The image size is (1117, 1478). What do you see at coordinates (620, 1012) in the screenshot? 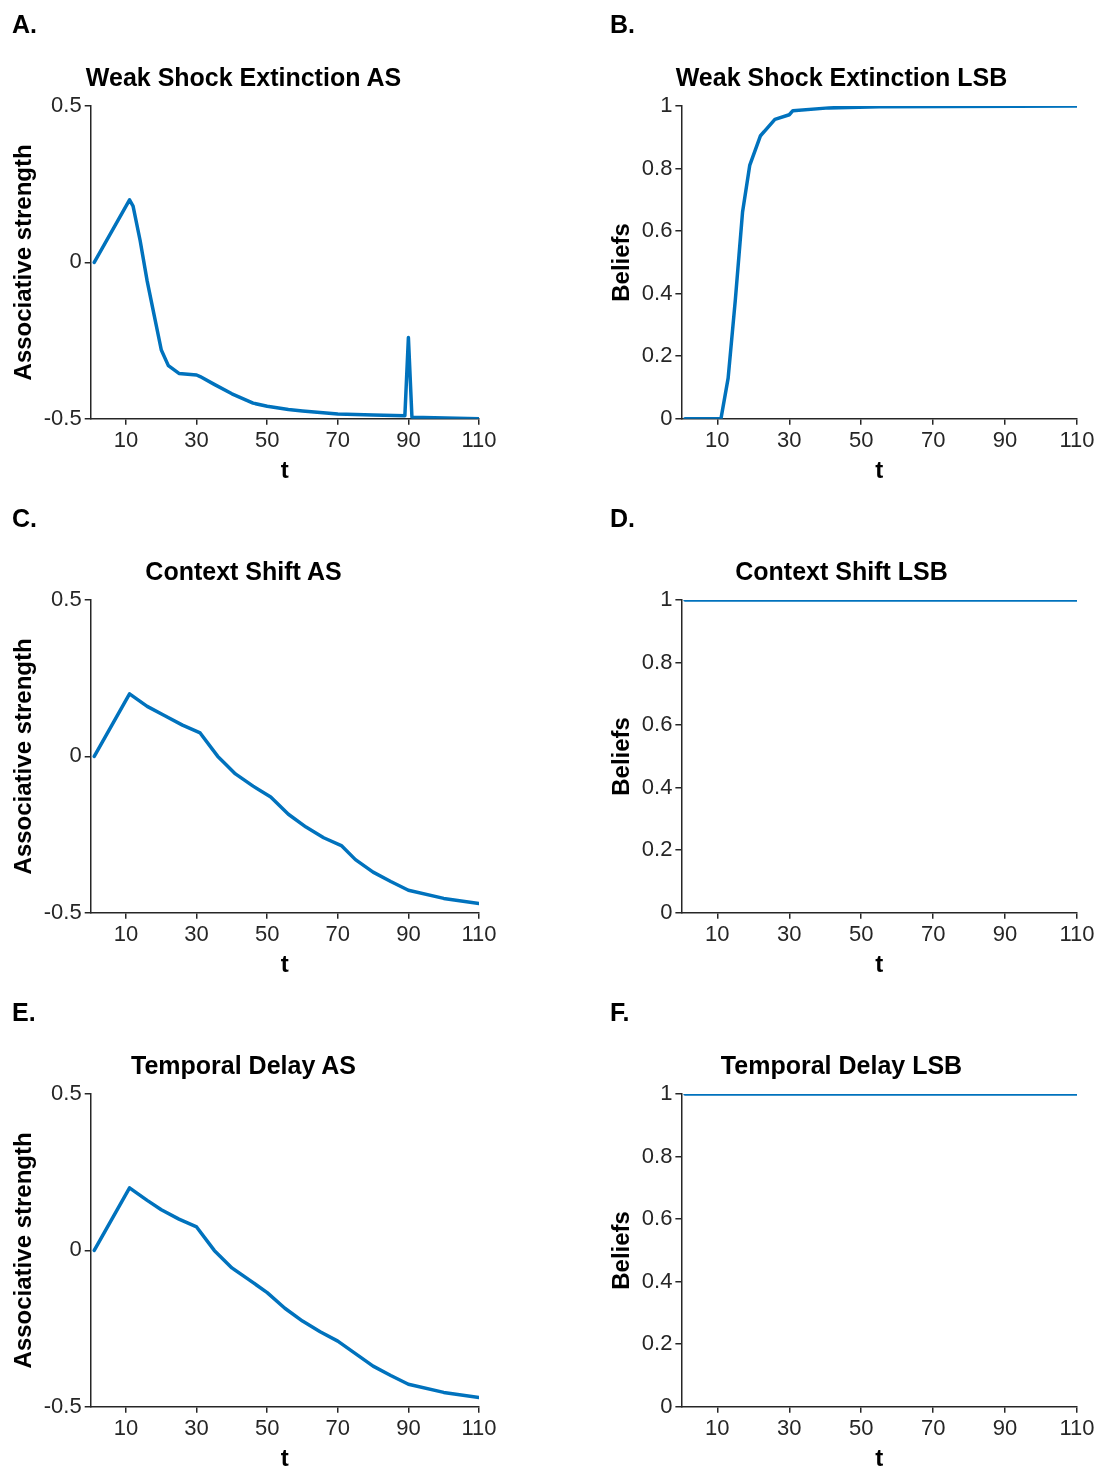
I see `text: F.` at bounding box center [620, 1012].